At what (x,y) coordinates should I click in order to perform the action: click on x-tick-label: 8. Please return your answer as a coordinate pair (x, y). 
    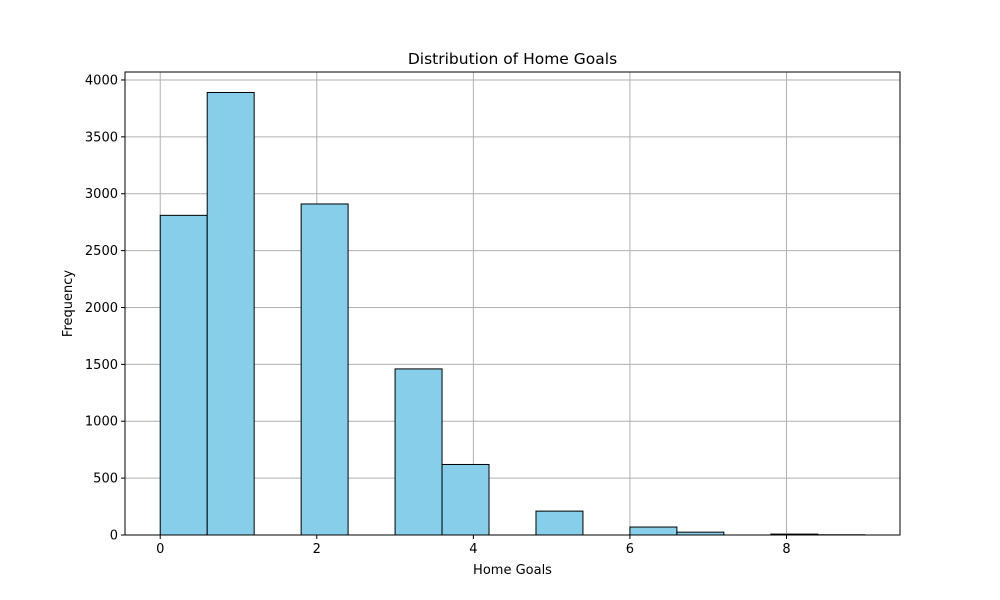
    Looking at the image, I should click on (786, 549).